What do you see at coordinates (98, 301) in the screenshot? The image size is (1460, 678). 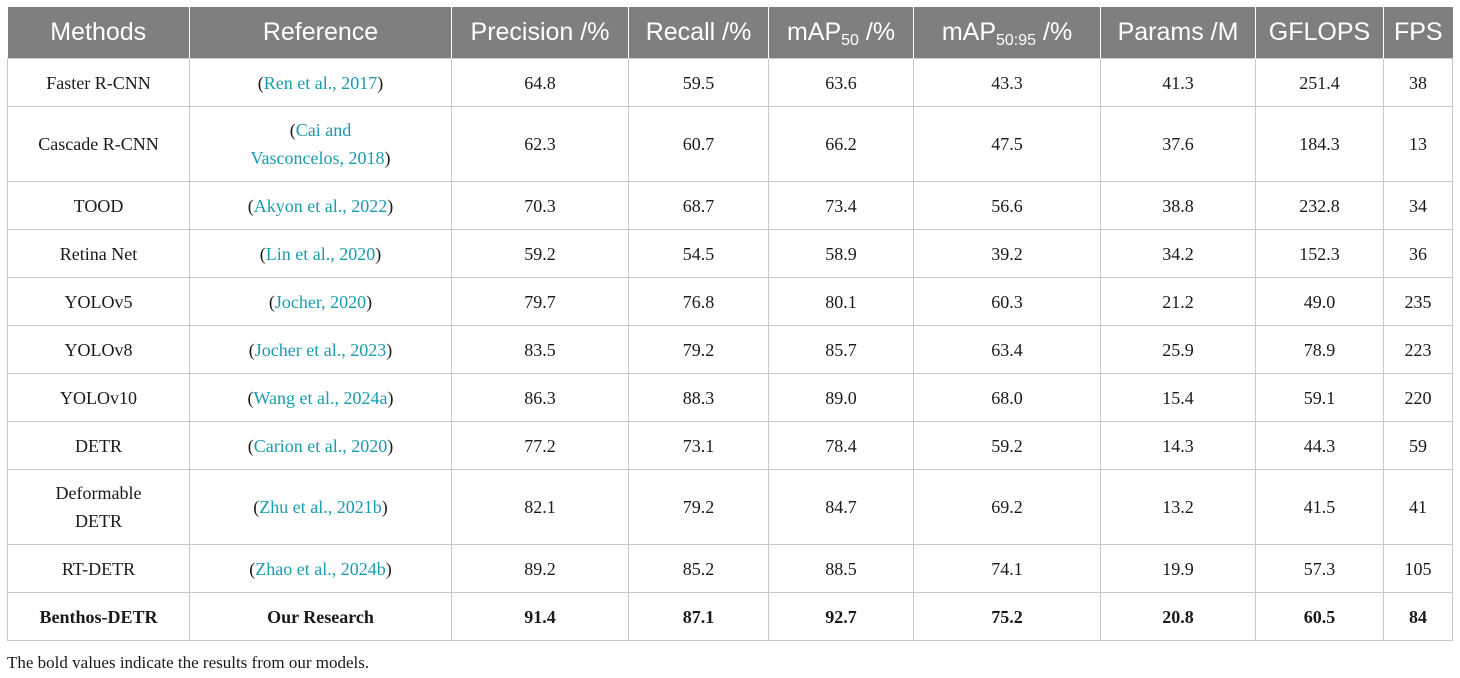 I see `method-cell: YOLOv5` at bounding box center [98, 301].